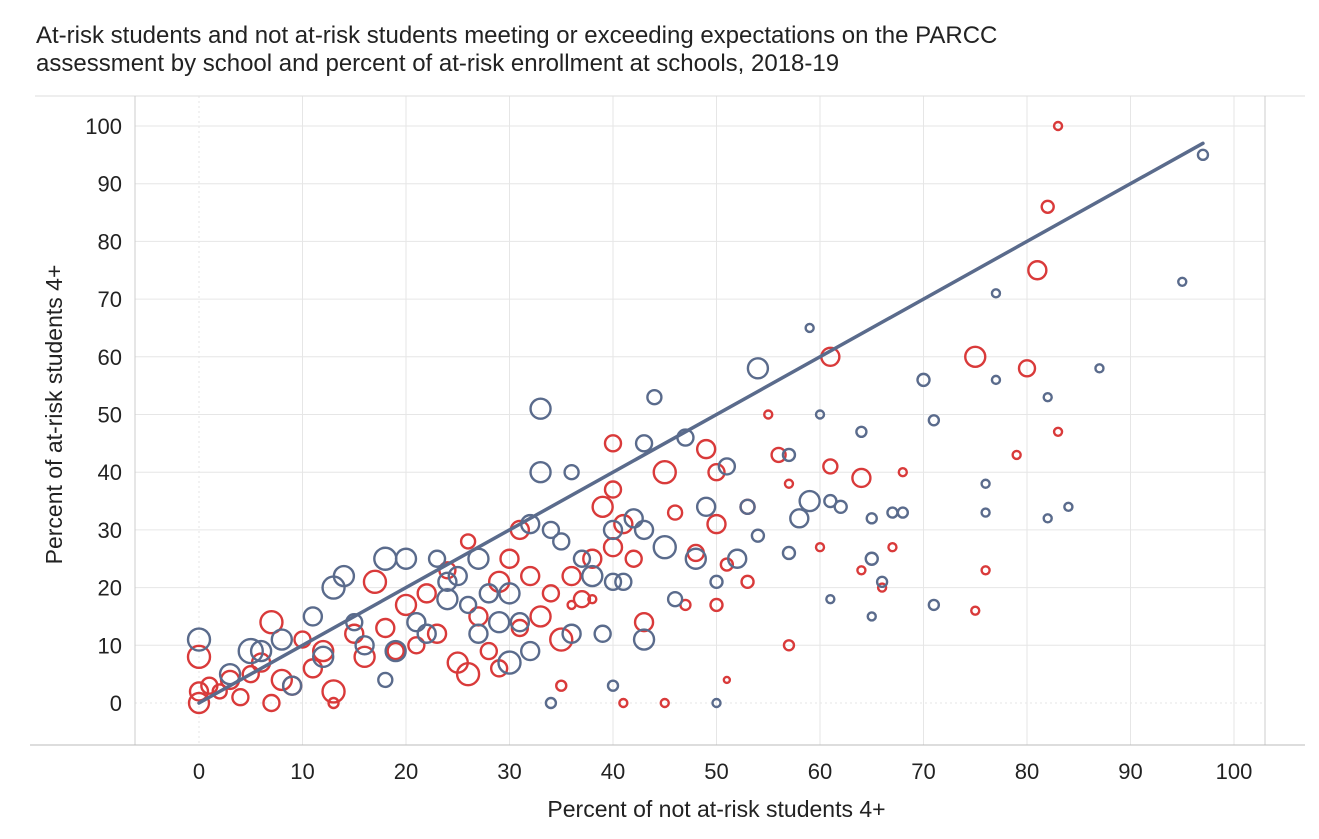 The height and width of the screenshot is (839, 1319). What do you see at coordinates (110, 299) in the screenshot?
I see `y-tick-label: 70` at bounding box center [110, 299].